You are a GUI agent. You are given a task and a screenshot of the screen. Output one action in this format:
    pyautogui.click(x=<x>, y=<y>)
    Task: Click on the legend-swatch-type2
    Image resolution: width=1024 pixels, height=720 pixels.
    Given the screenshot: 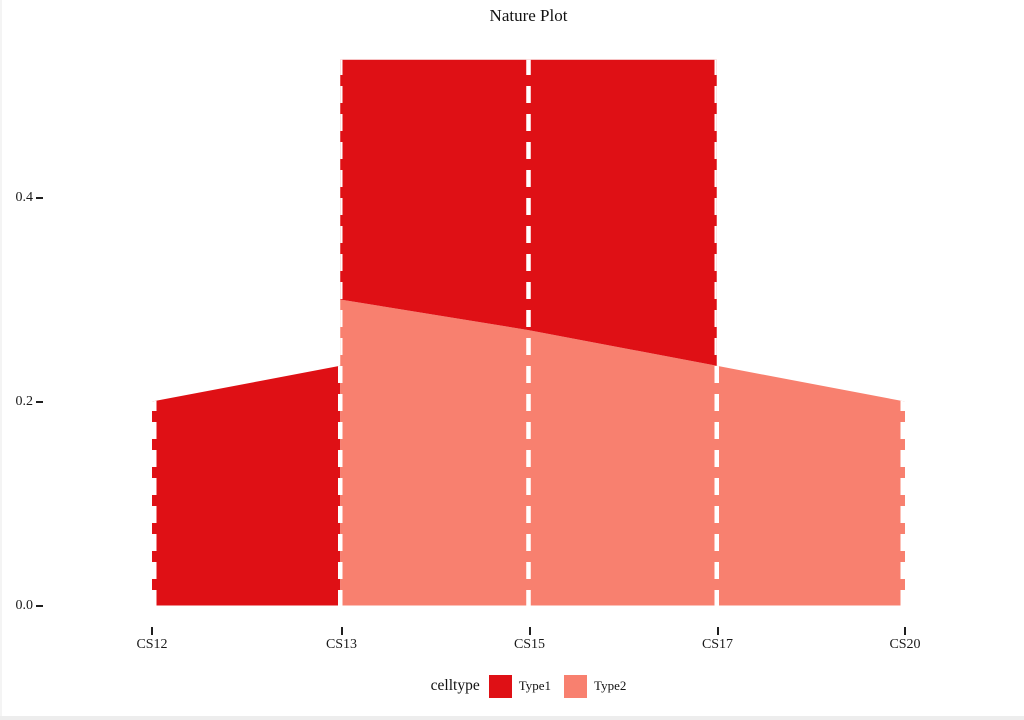 What is the action you would take?
    pyautogui.click(x=576, y=686)
    